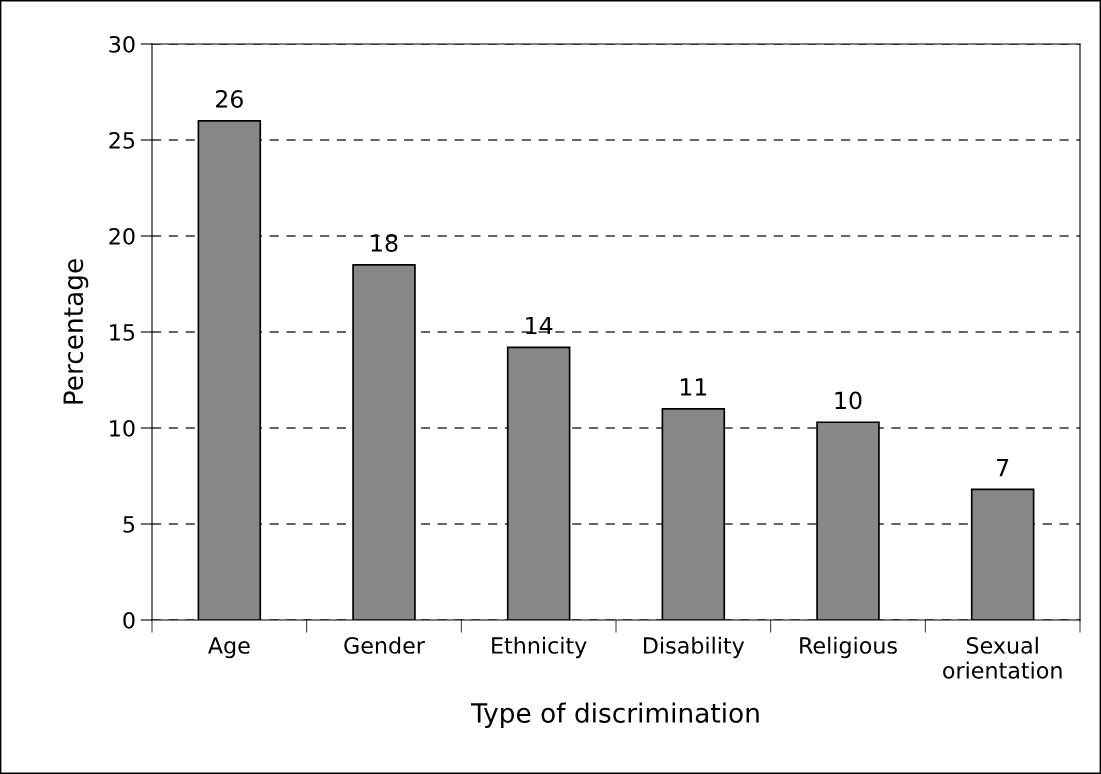 The height and width of the screenshot is (774, 1101). I want to click on data-label: 10, so click(848, 400).